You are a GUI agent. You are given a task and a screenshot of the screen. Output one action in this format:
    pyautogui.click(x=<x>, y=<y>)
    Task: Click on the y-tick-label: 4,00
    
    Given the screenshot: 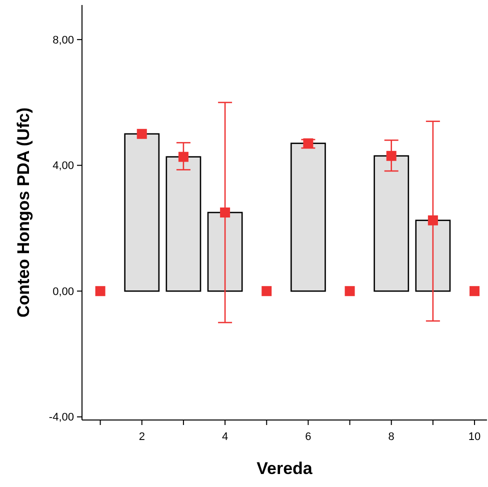 What is the action you would take?
    pyautogui.click(x=63, y=166)
    